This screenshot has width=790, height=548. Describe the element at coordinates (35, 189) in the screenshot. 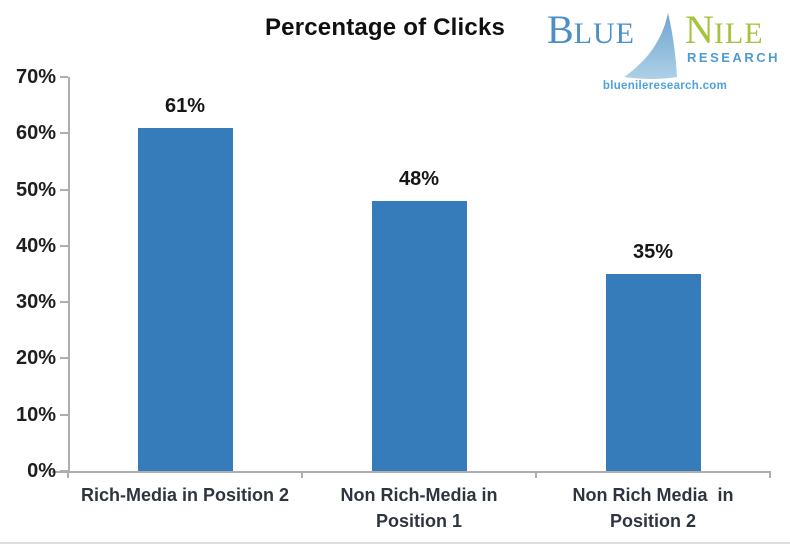

I see `y-axis-tick-label: 50%` at that location.